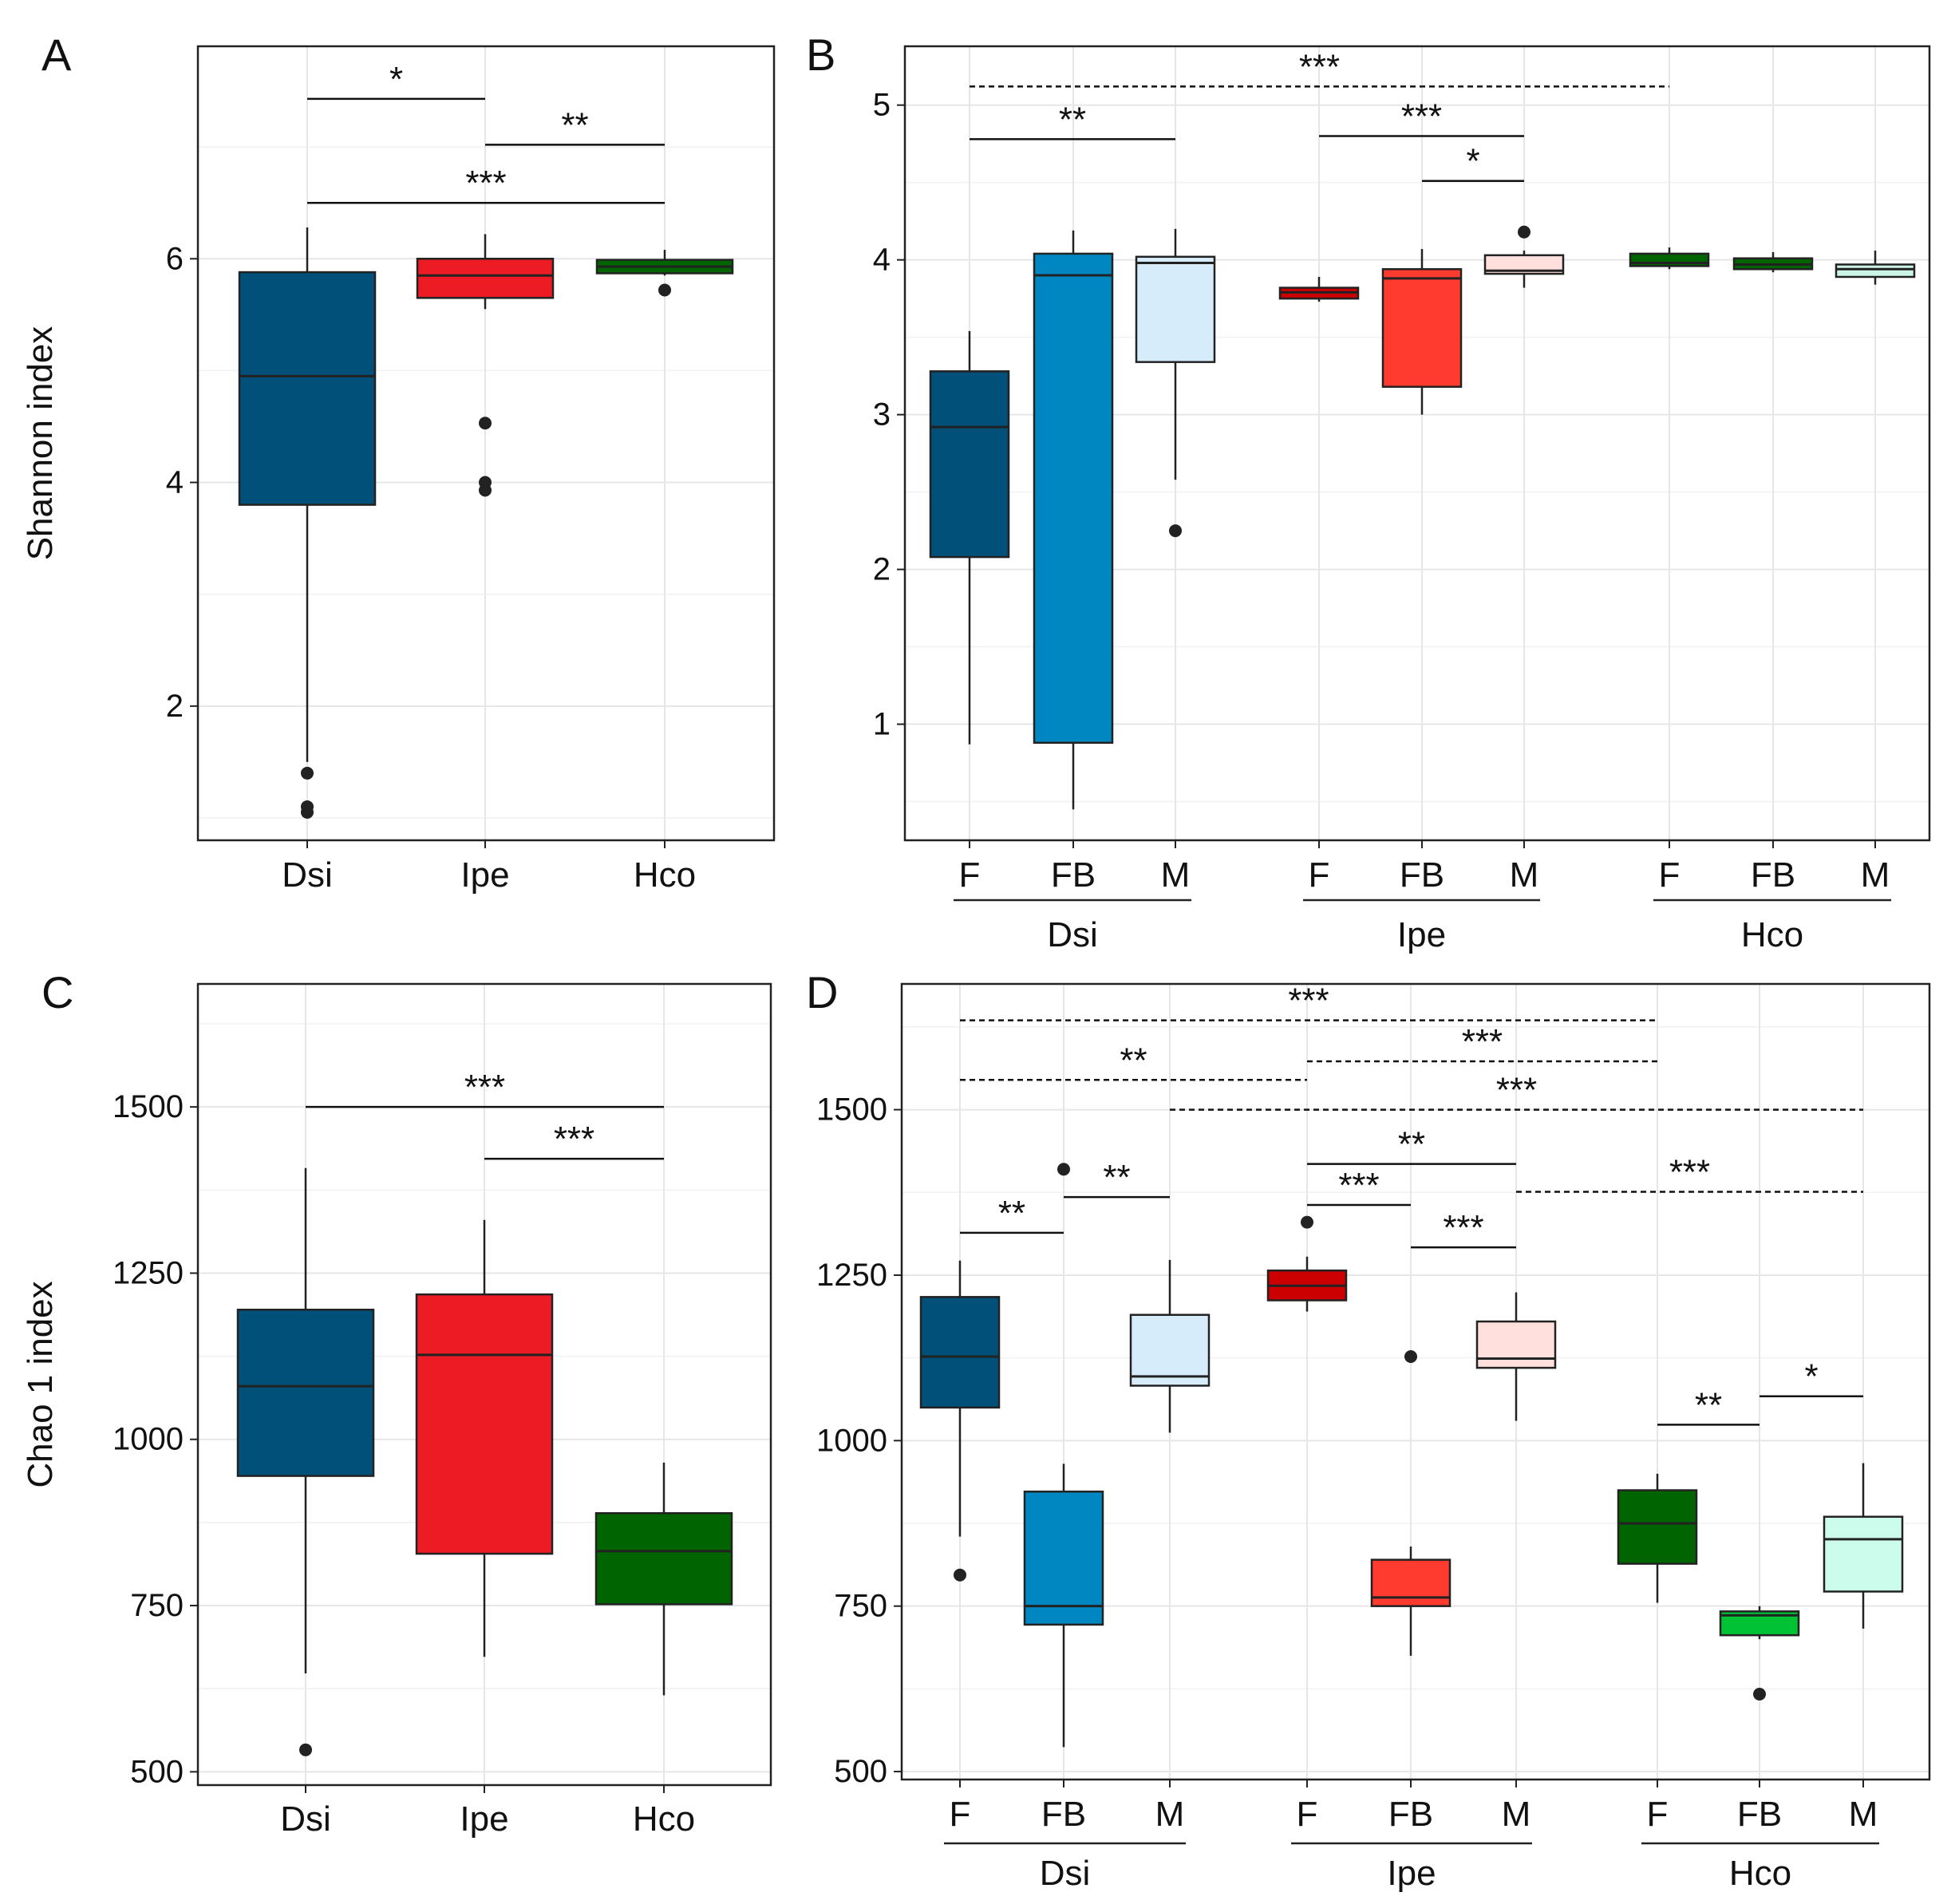  What do you see at coordinates (157, 1605) in the screenshot?
I see `y-tick-label: 750` at bounding box center [157, 1605].